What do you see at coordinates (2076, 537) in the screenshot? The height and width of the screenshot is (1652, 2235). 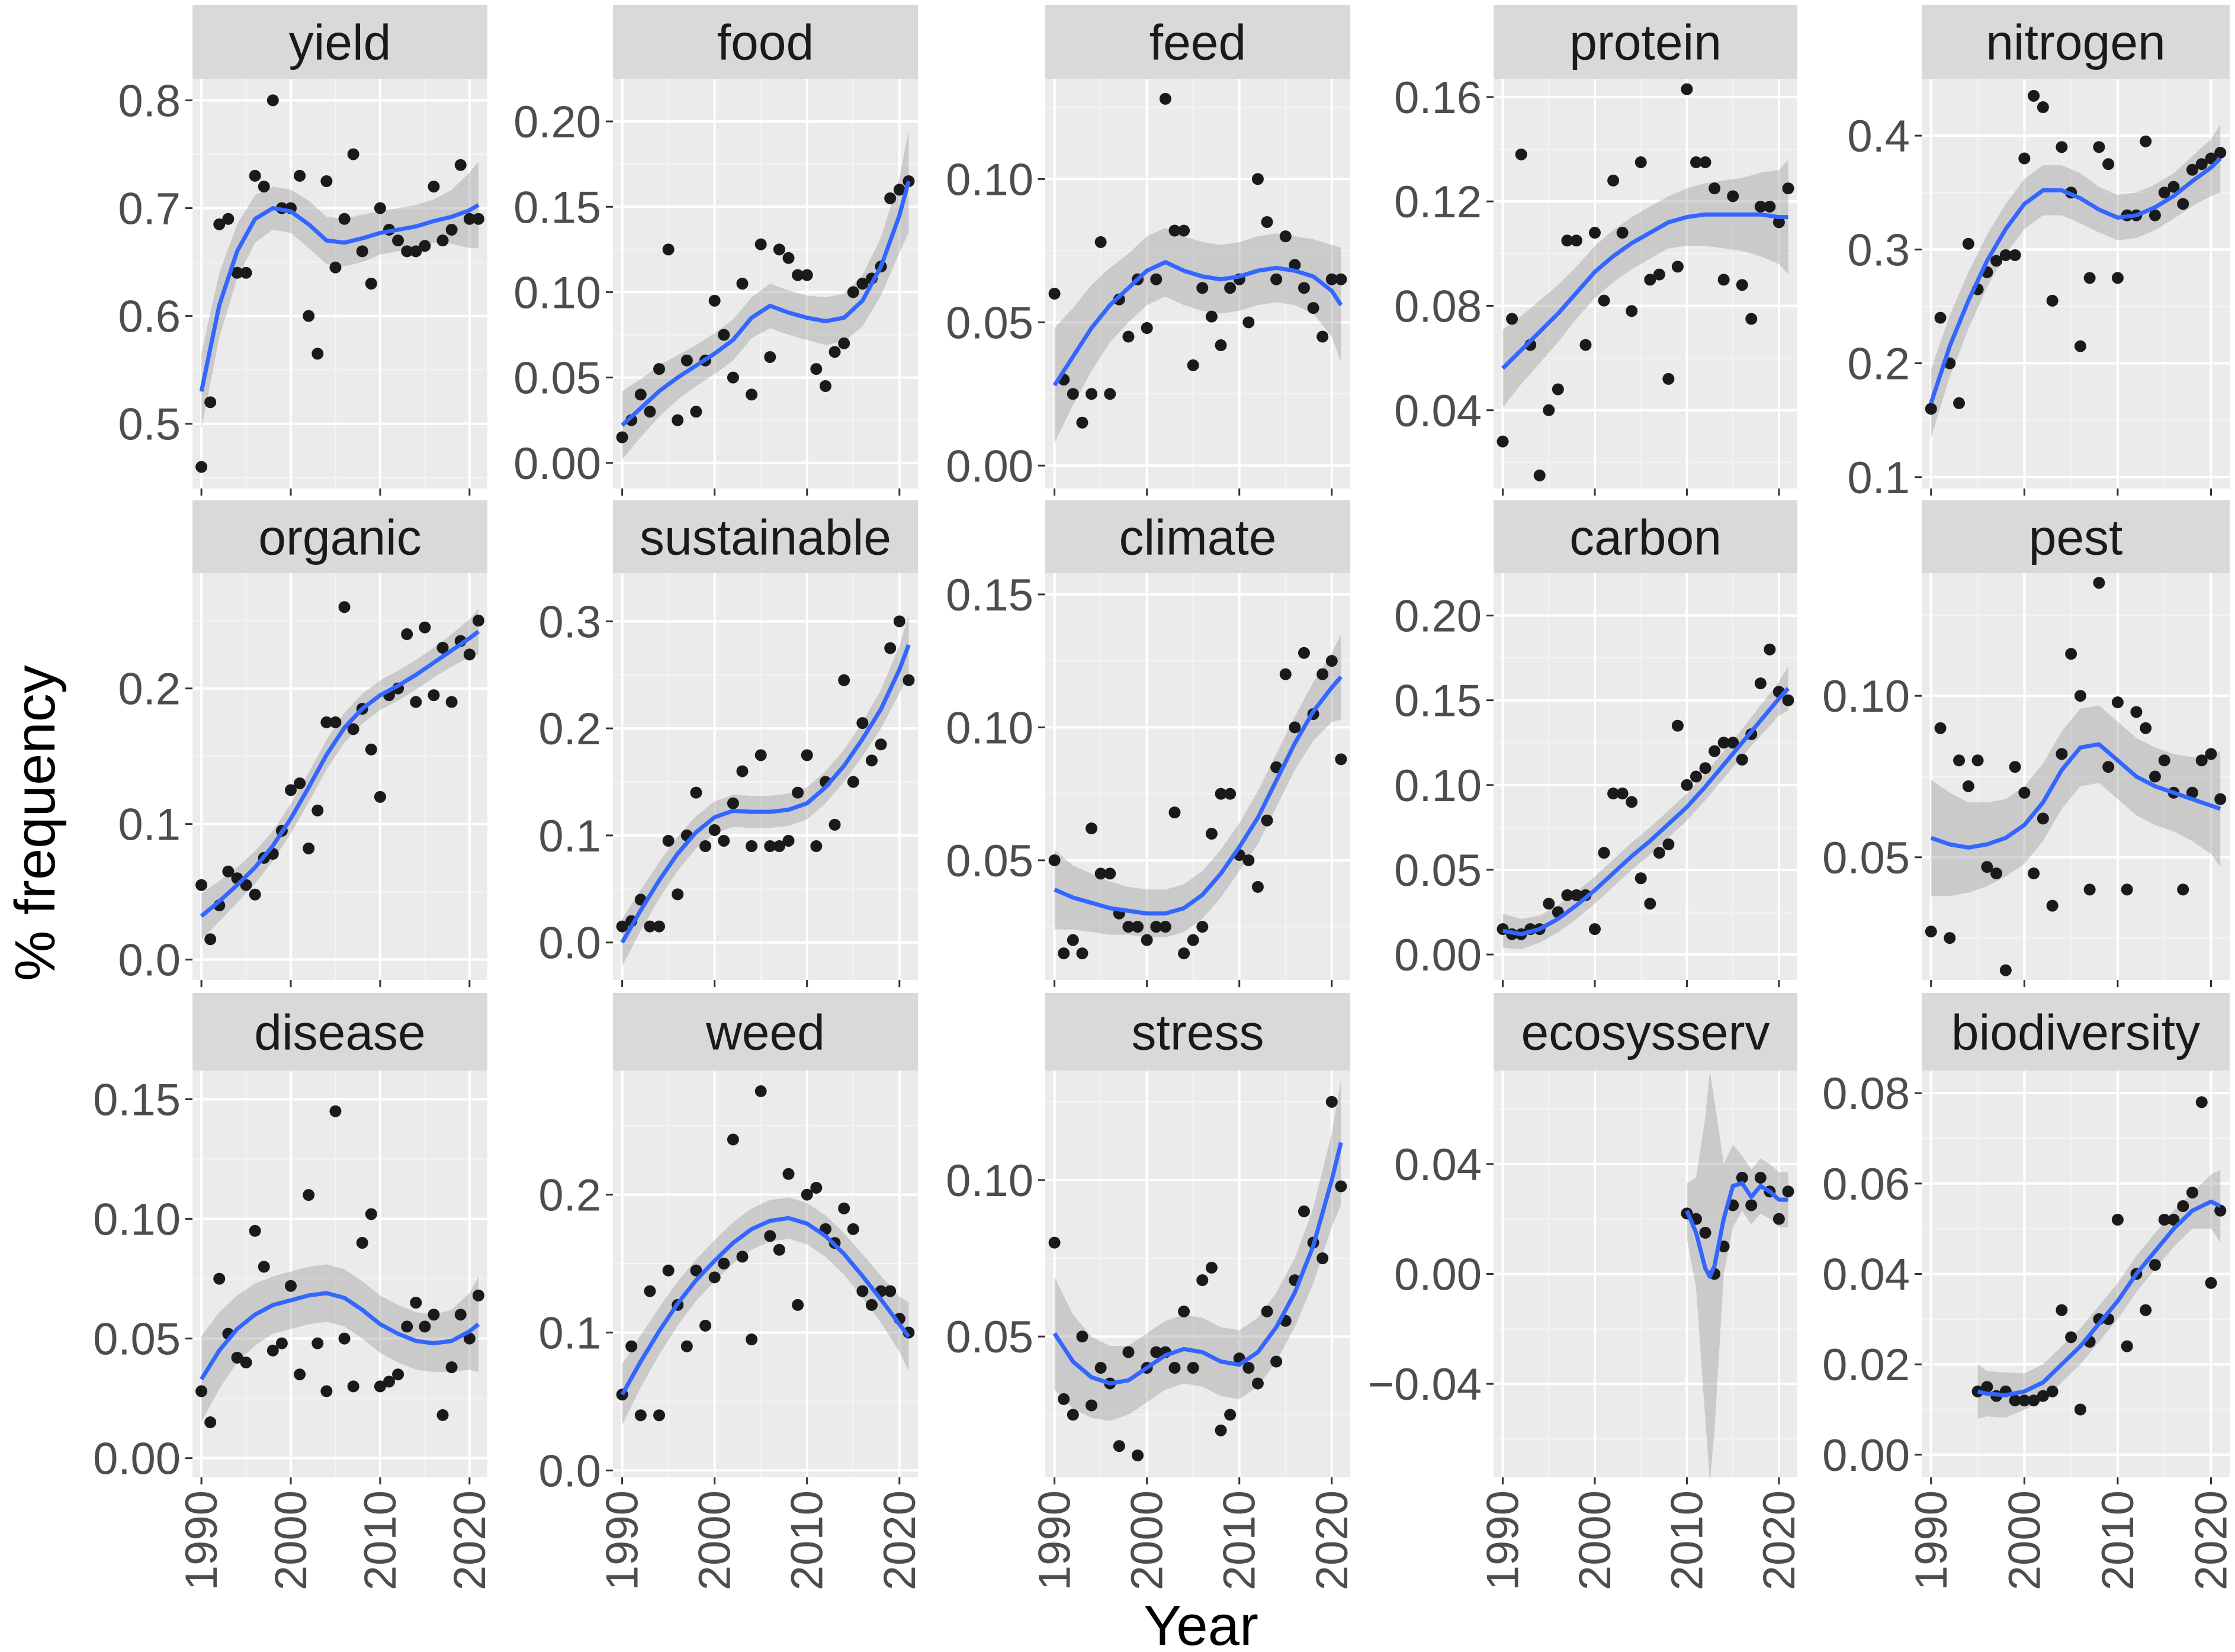 I see `strip-label: pest` at bounding box center [2076, 537].